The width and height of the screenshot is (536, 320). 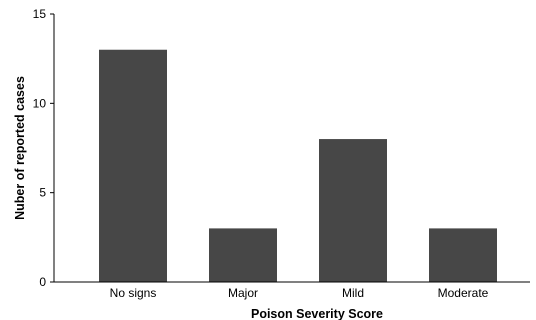 I want to click on x-axis-ticks: No signs Major Mild Moderate, so click(x=299, y=293).